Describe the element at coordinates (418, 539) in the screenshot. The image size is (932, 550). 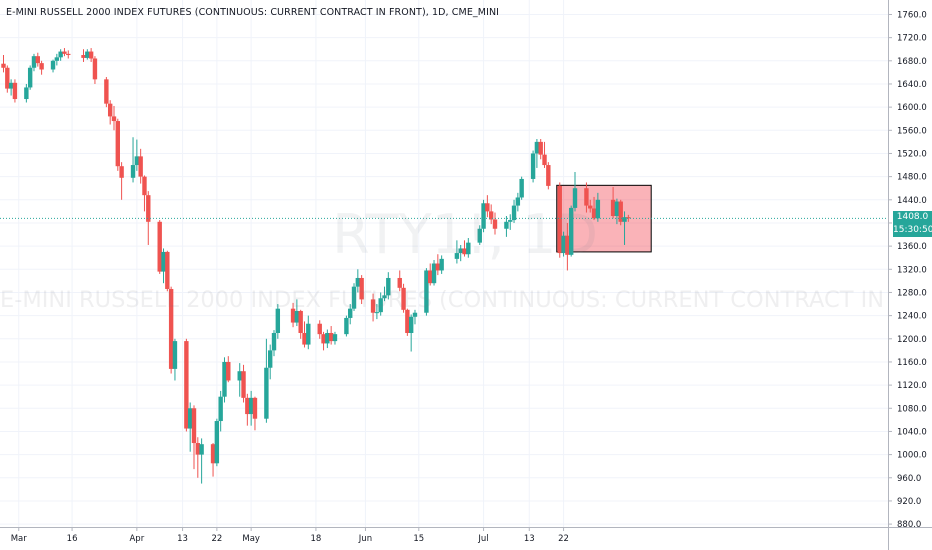
I see `x-tick-label: 15` at that location.